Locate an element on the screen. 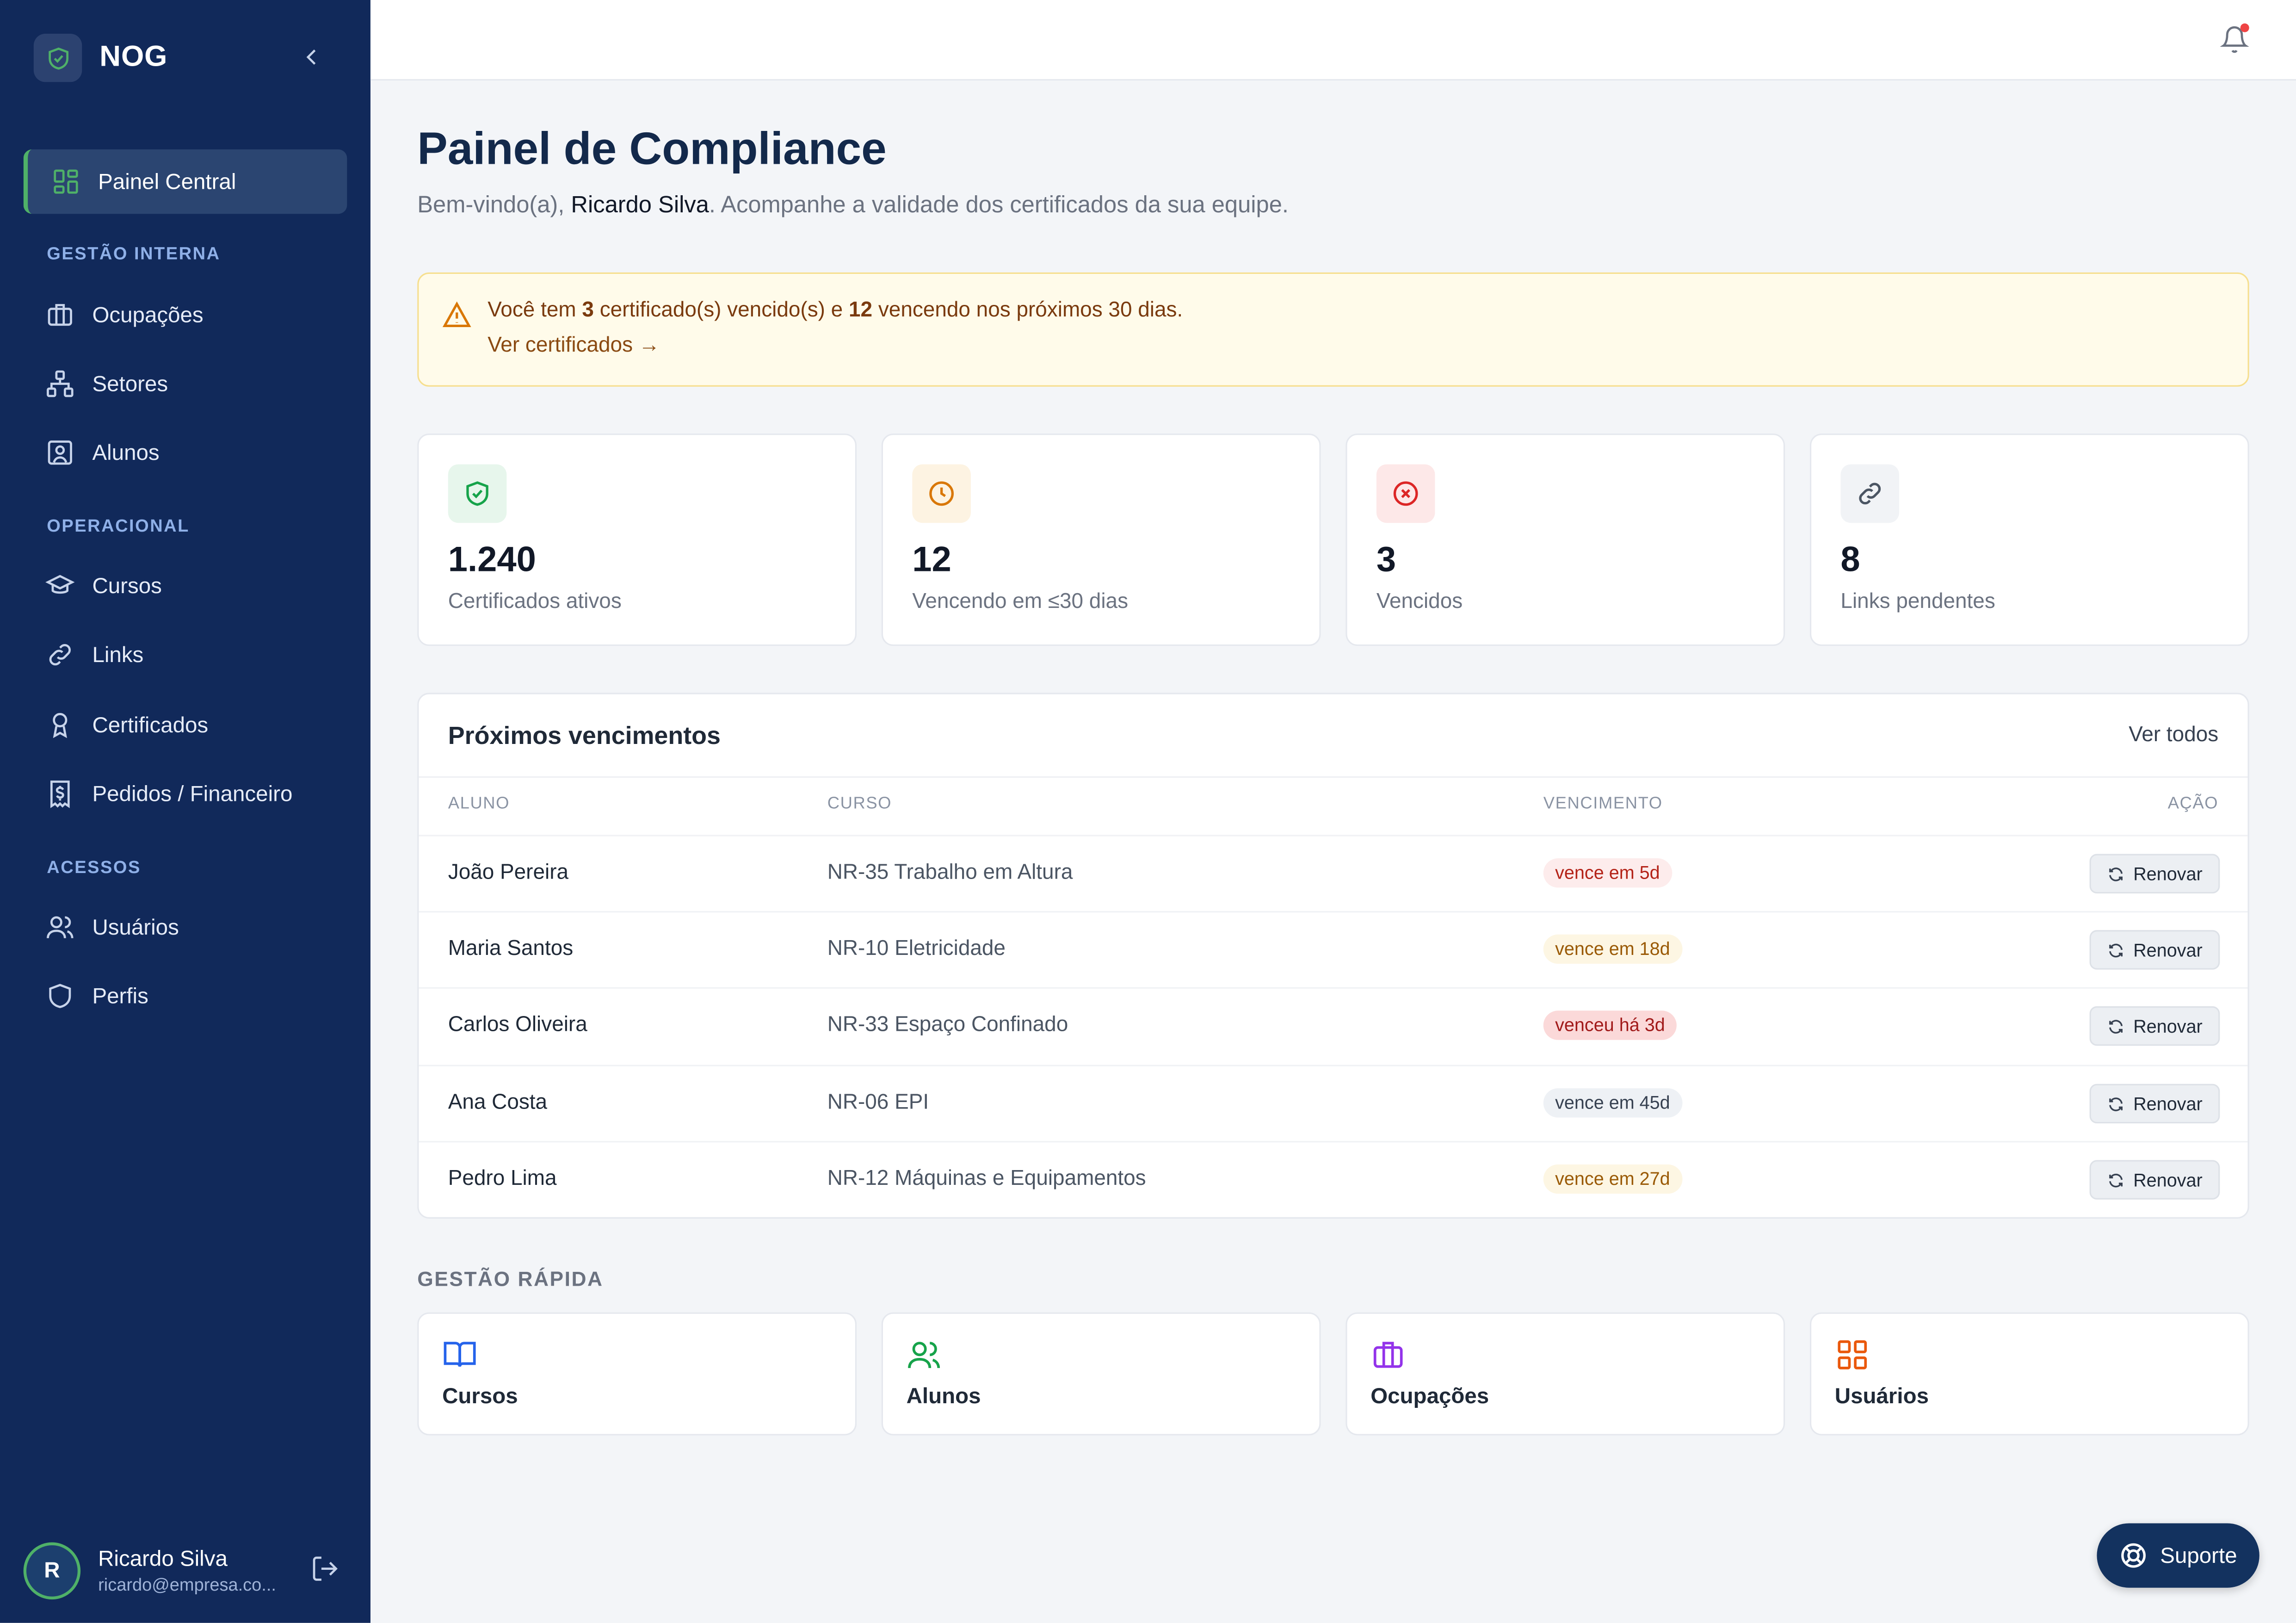  section-title-operacional: OPERACIONAL is located at coordinates (118, 525).